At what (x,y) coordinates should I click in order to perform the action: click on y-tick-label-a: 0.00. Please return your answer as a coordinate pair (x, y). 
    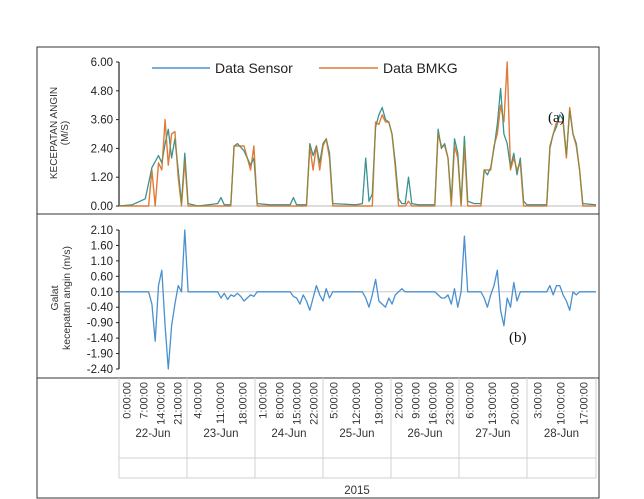
    Looking at the image, I should click on (102, 207).